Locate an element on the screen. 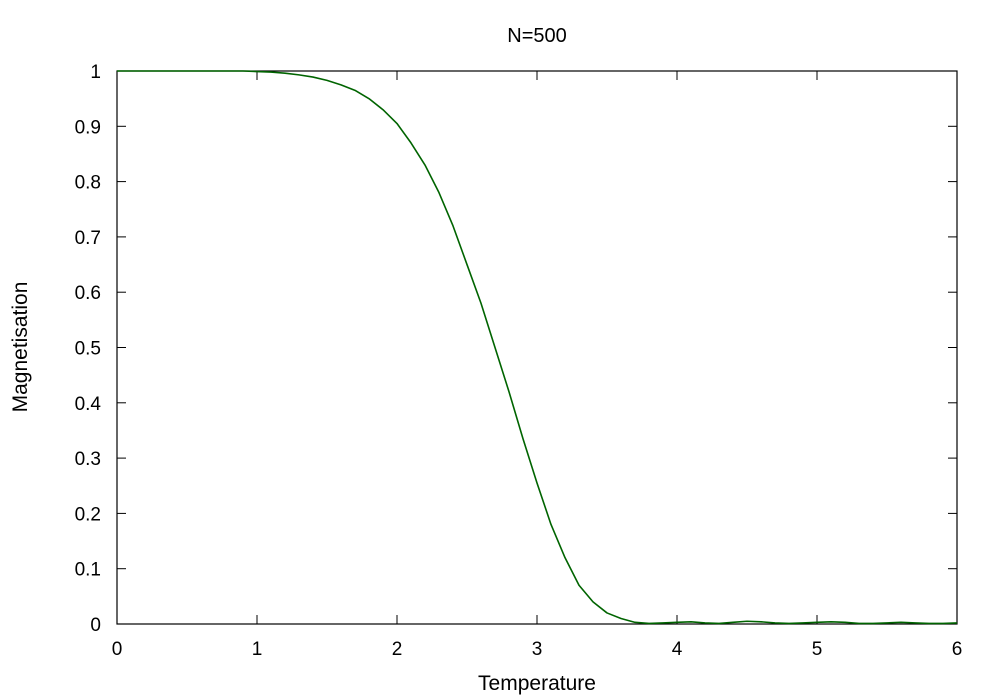 Image resolution: width=1000 pixels, height=700 pixels. y-tick-label: 0.3 is located at coordinates (88, 459).